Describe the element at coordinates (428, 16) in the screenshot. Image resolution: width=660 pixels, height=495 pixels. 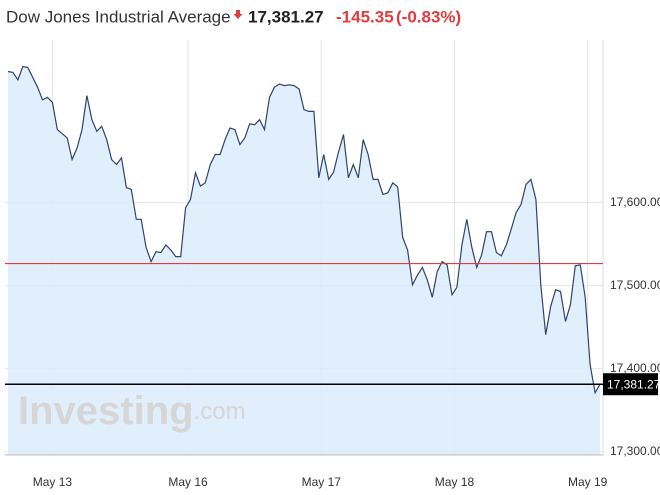
I see `change-percent: (-0.83%)` at that location.